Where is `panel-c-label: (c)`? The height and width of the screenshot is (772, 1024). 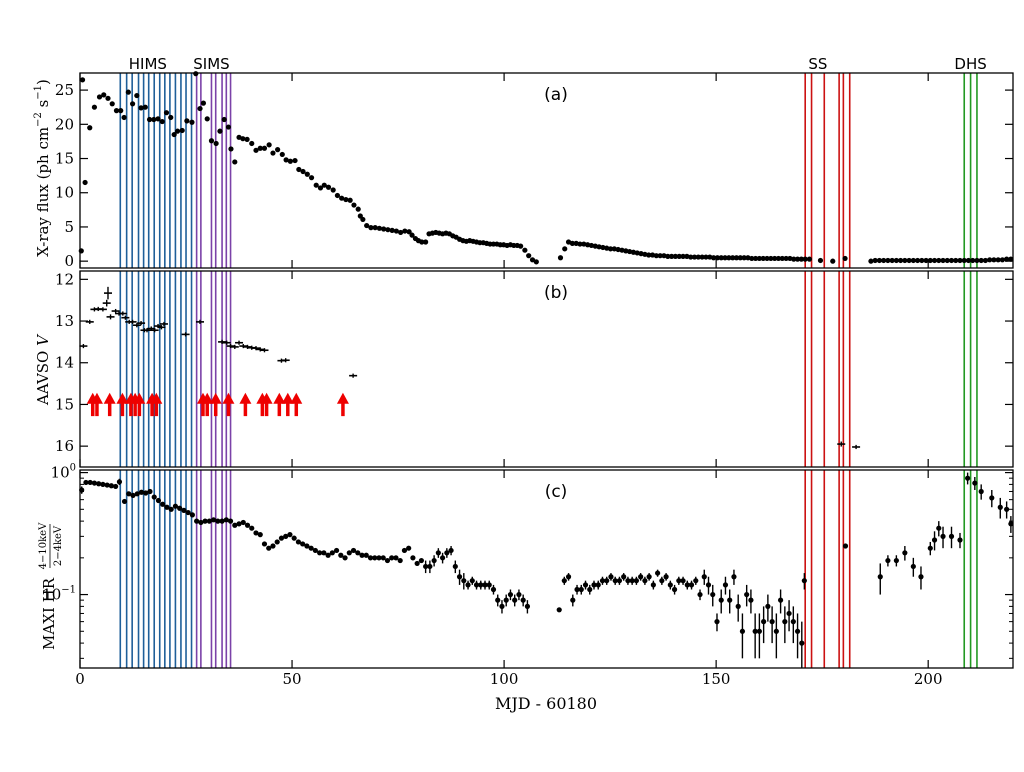
panel-c-label: (c) is located at coordinates (556, 492).